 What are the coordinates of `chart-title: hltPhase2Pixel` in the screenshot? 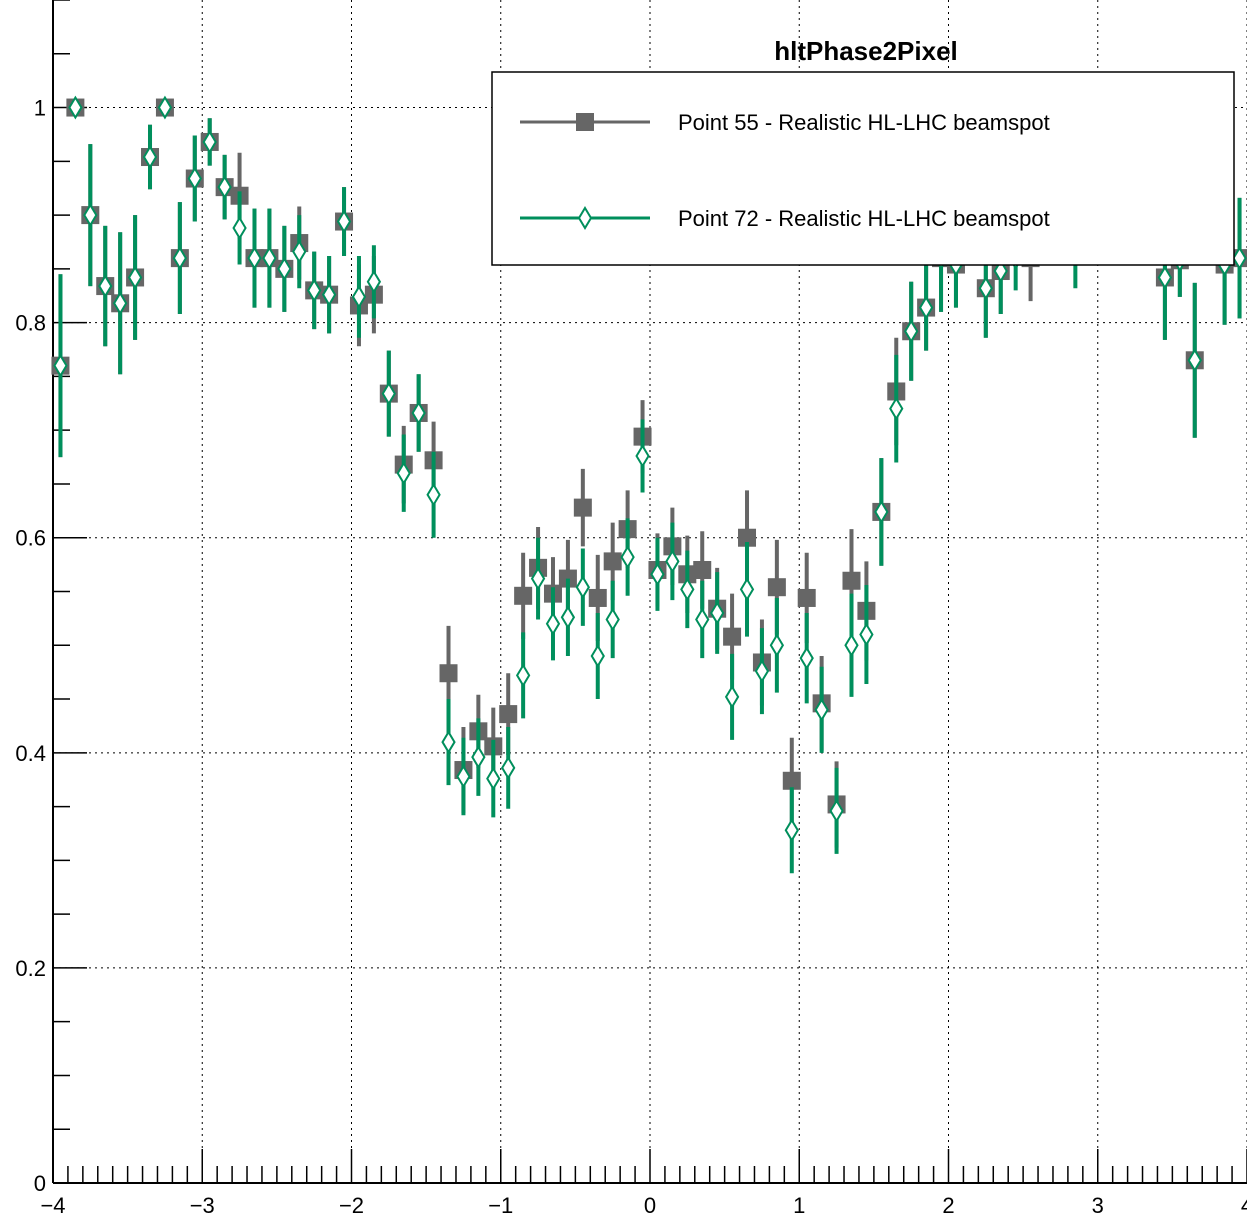 It's located at (866, 51).